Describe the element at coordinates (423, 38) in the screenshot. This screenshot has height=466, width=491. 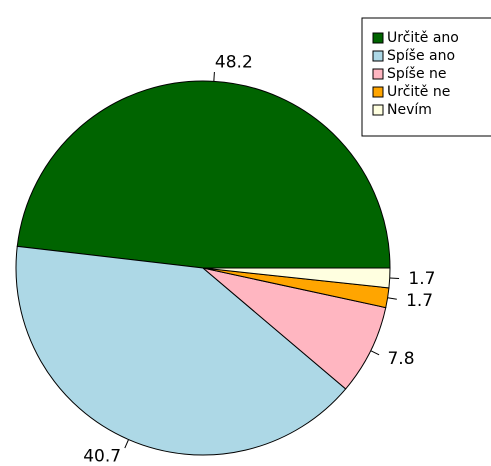
I see `legend-label: Určitě ano` at that location.